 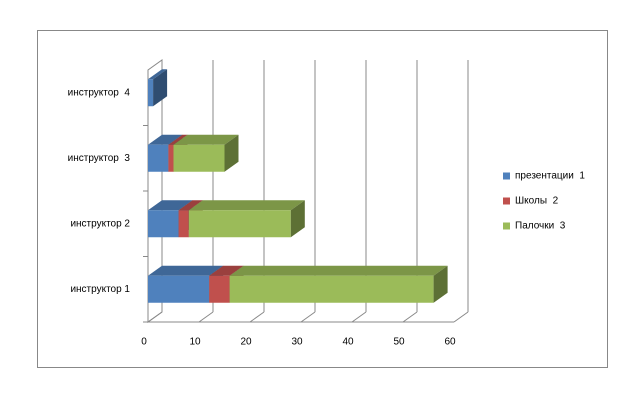 What do you see at coordinates (195, 342) in the screenshot?
I see `x-tick-label: 10` at bounding box center [195, 342].